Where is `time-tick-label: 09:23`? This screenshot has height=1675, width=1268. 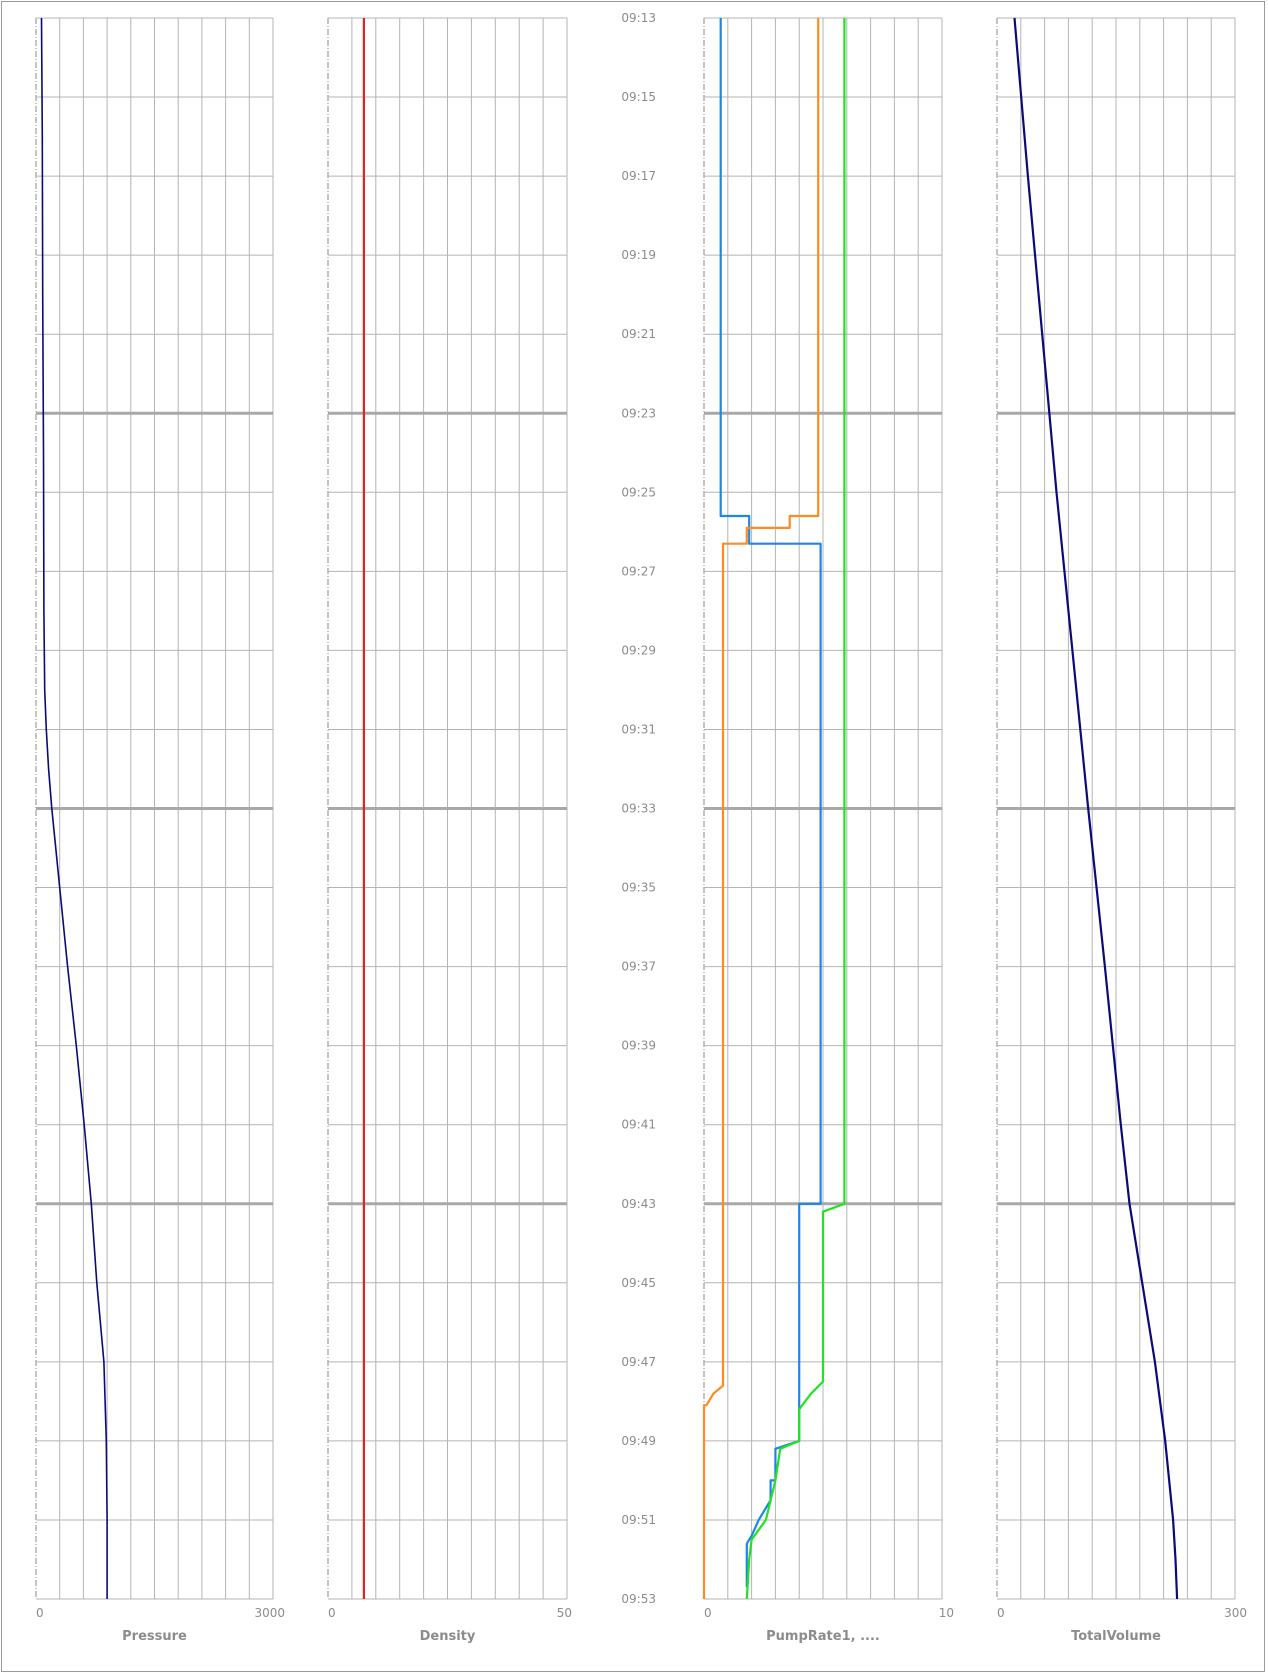 time-tick-label: 09:23 is located at coordinates (638, 413).